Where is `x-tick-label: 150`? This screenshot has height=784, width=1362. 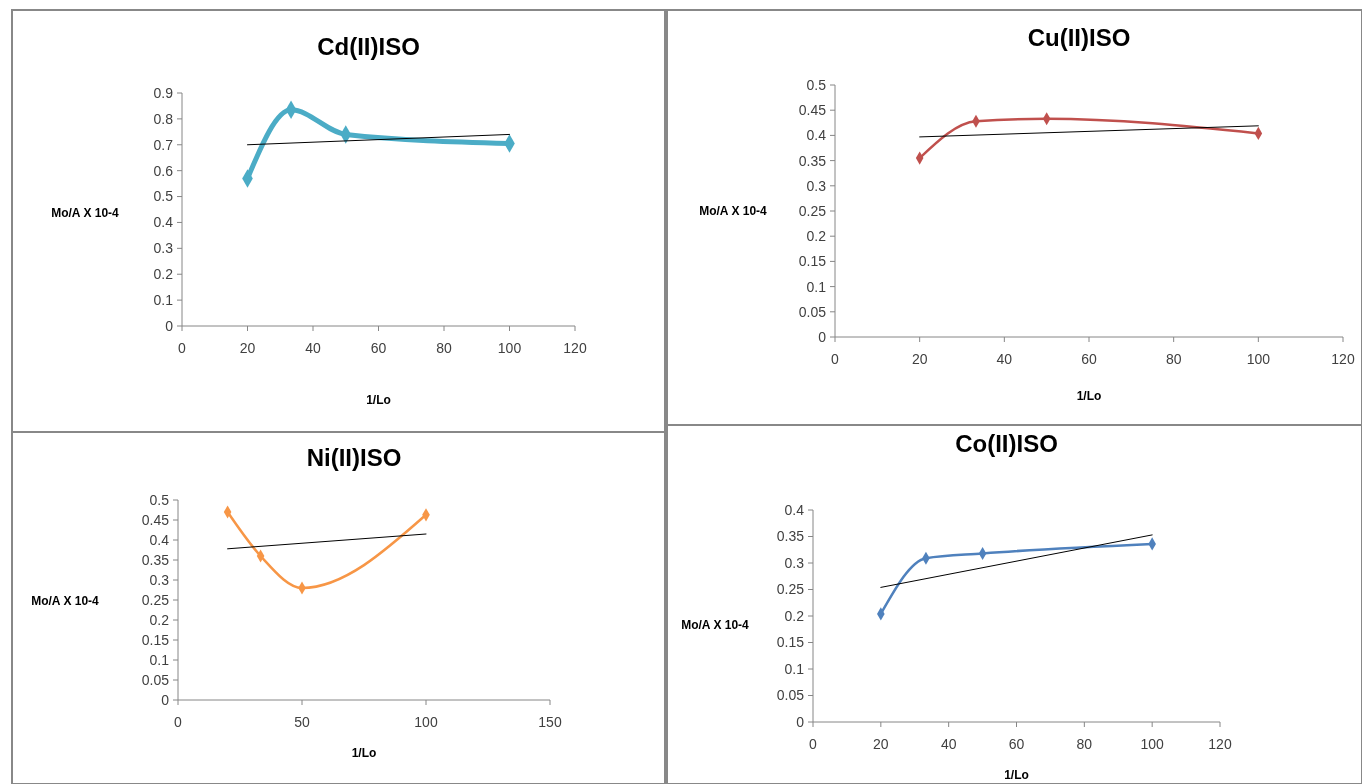 x-tick-label: 150 is located at coordinates (550, 722).